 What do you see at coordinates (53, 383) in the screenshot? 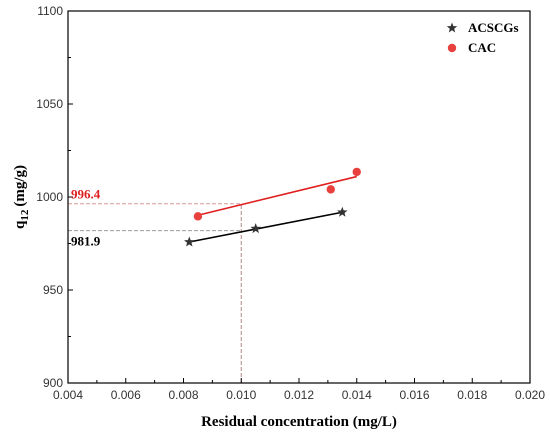
I see `y-tick-label: 900` at bounding box center [53, 383].